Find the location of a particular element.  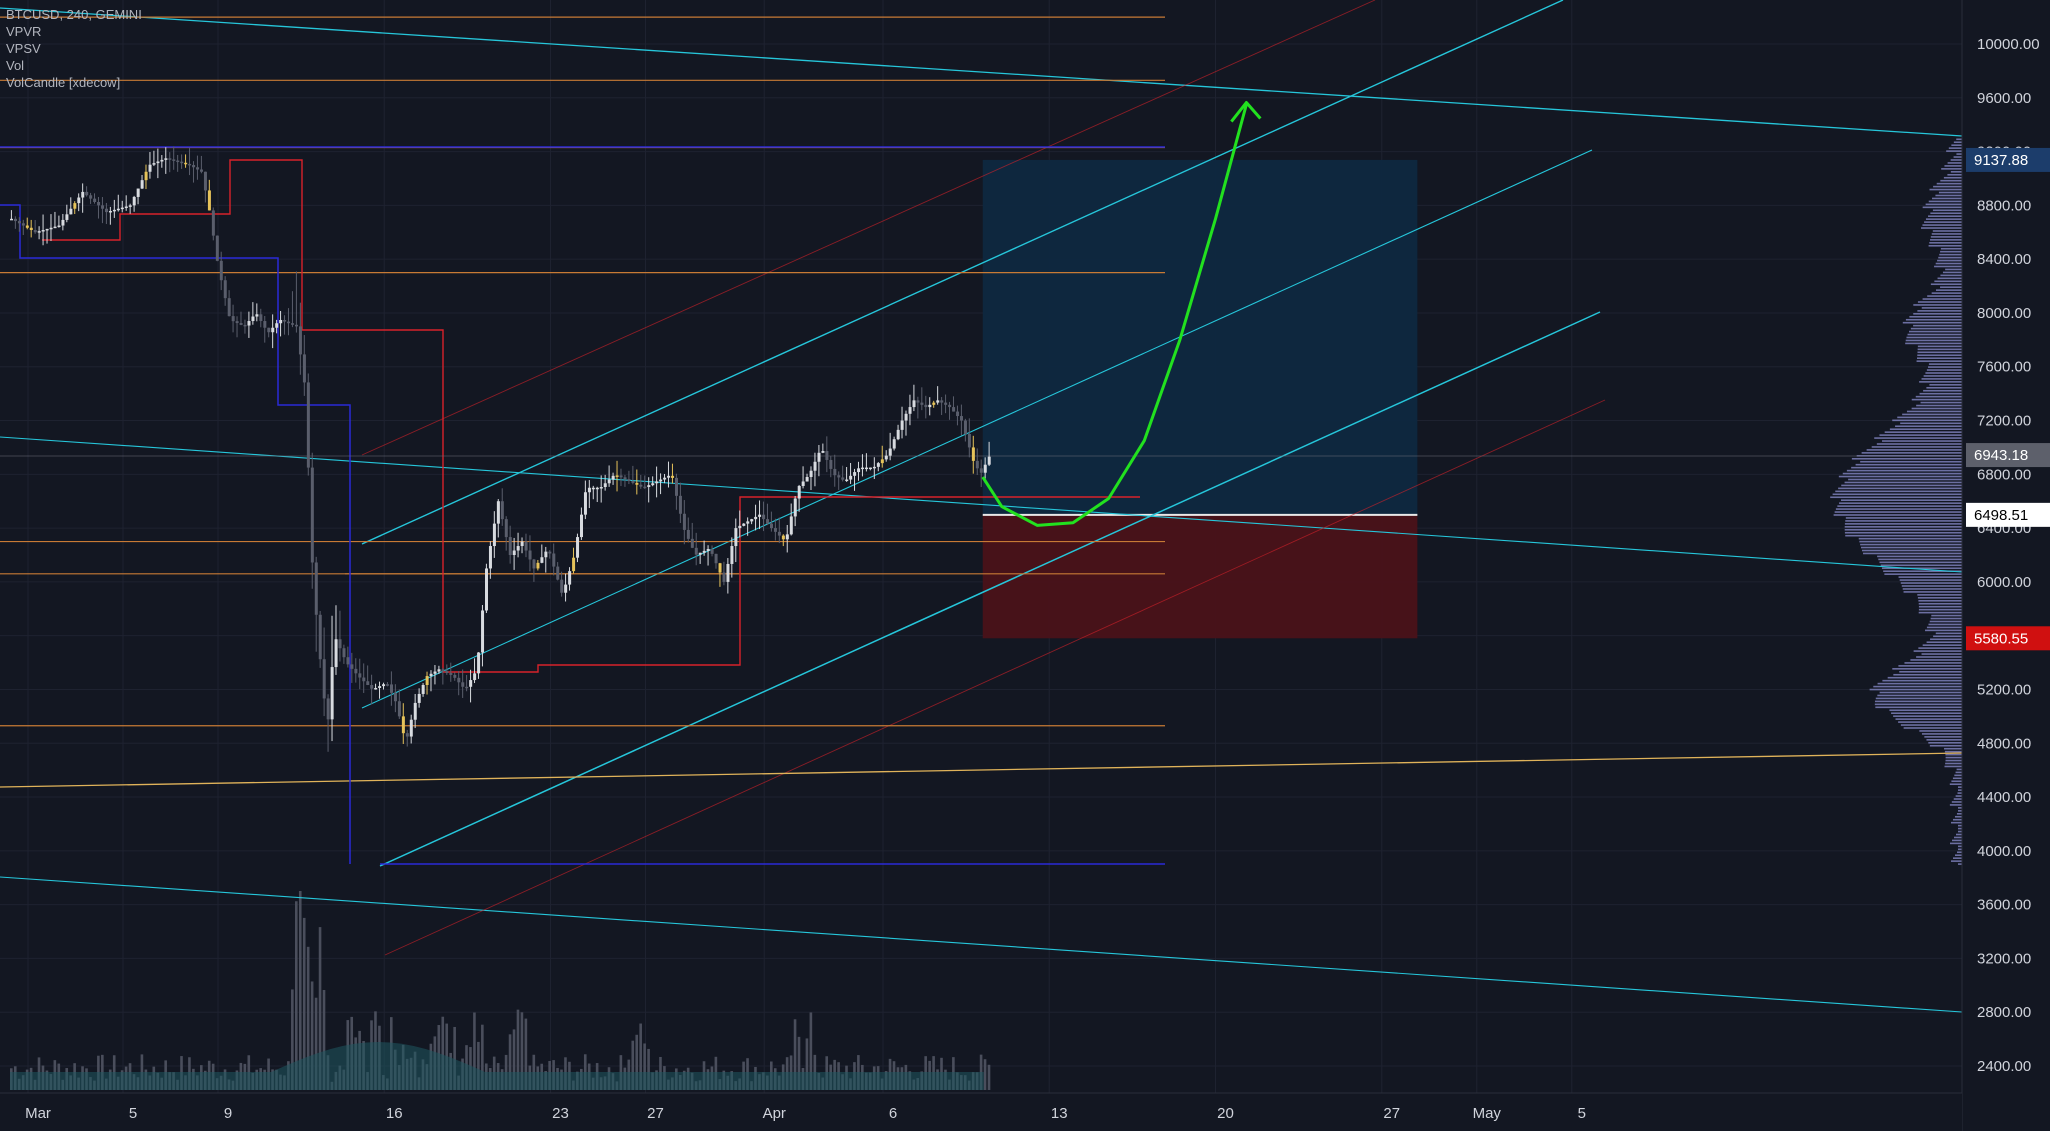

indicator-vol: Vol is located at coordinates (15, 65).